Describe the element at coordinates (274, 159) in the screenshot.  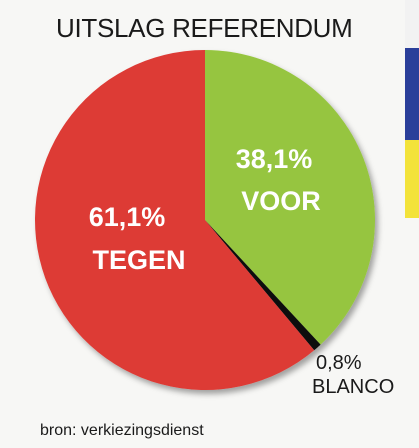
I see `voor-value-label: 38,1%` at that location.